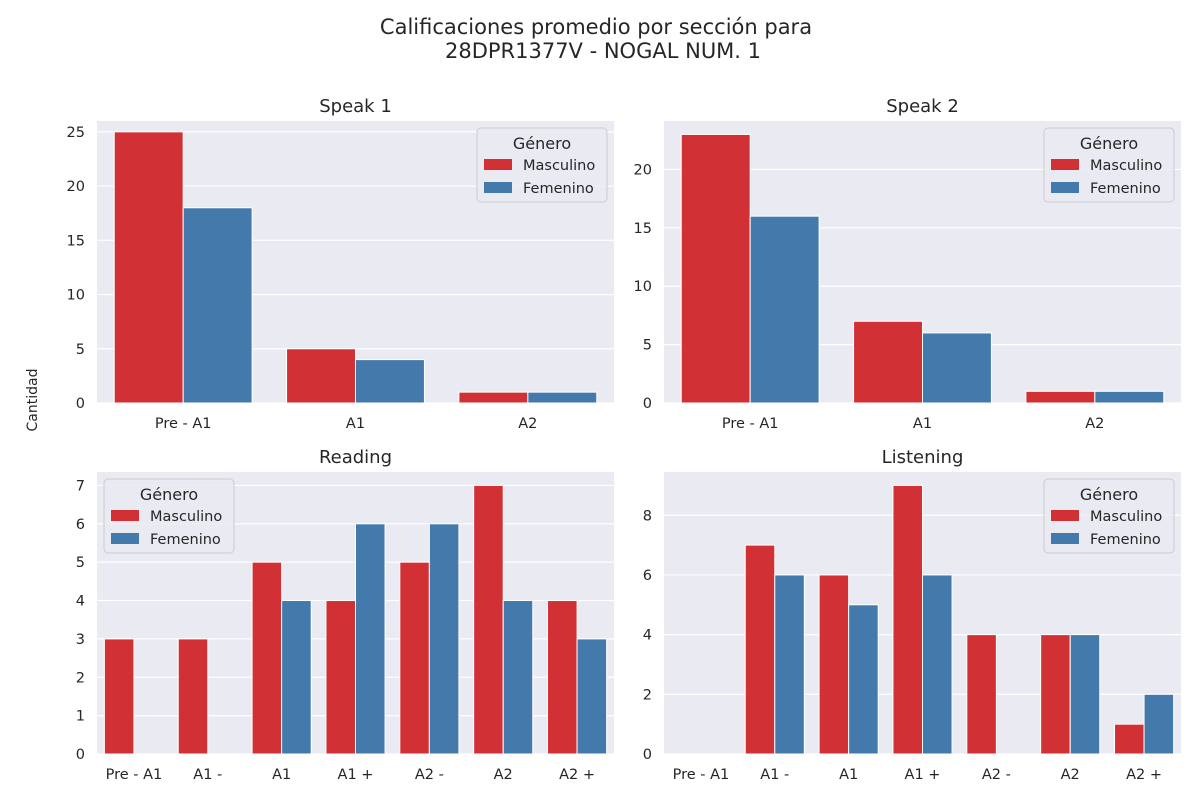 The width and height of the screenshot is (1200, 800). What do you see at coordinates (923, 457) in the screenshot?
I see `panel-title: Listening` at bounding box center [923, 457].